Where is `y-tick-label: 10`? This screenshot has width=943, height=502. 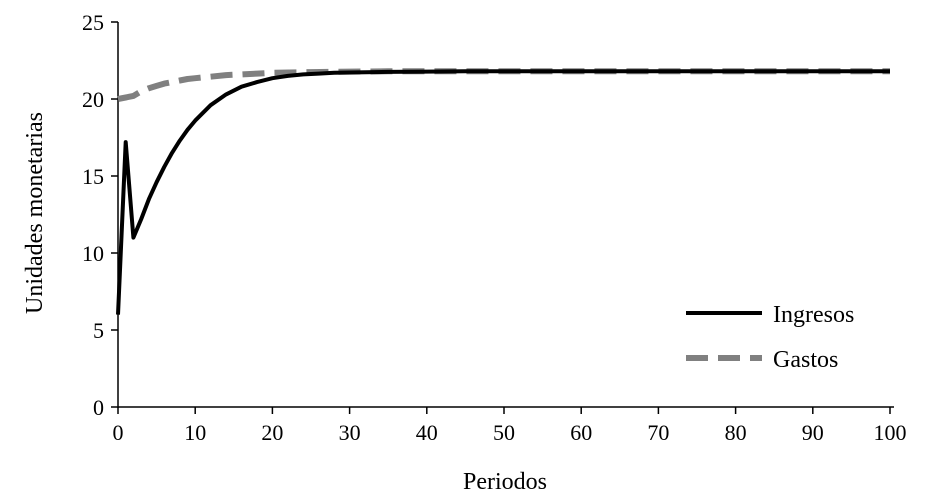
y-tick-label: 10 is located at coordinates (93, 253).